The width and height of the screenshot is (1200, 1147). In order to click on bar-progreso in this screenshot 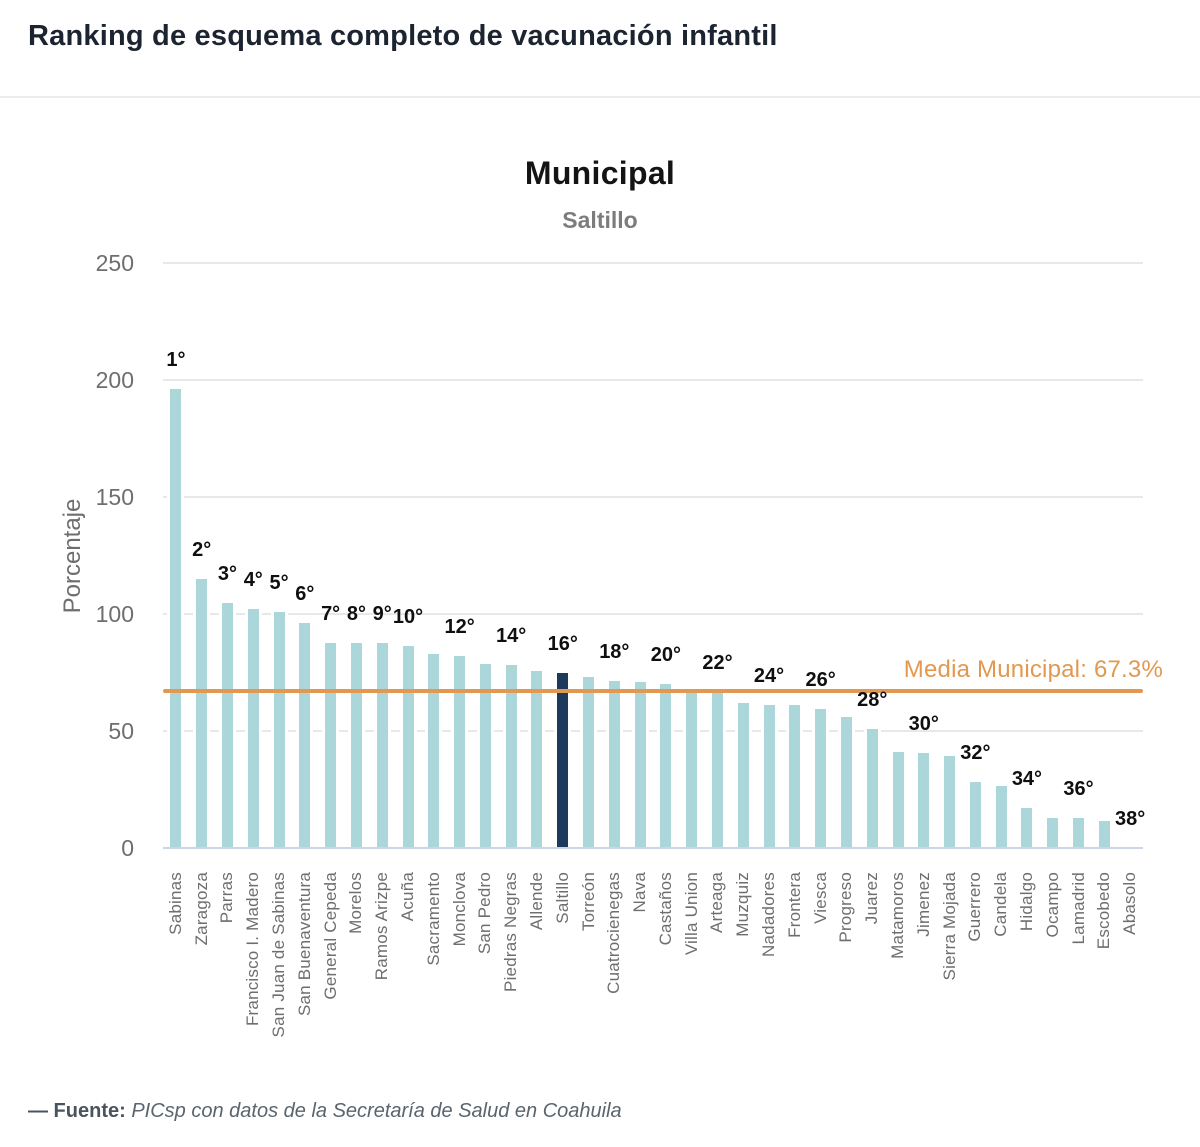, I will do `click(846, 782)`.